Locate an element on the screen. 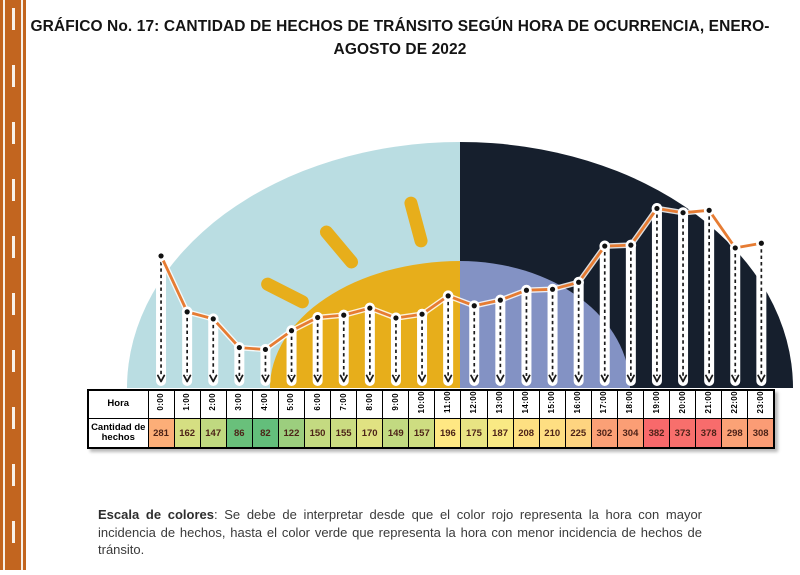  hour-label: 10:00 is located at coordinates (421, 402).